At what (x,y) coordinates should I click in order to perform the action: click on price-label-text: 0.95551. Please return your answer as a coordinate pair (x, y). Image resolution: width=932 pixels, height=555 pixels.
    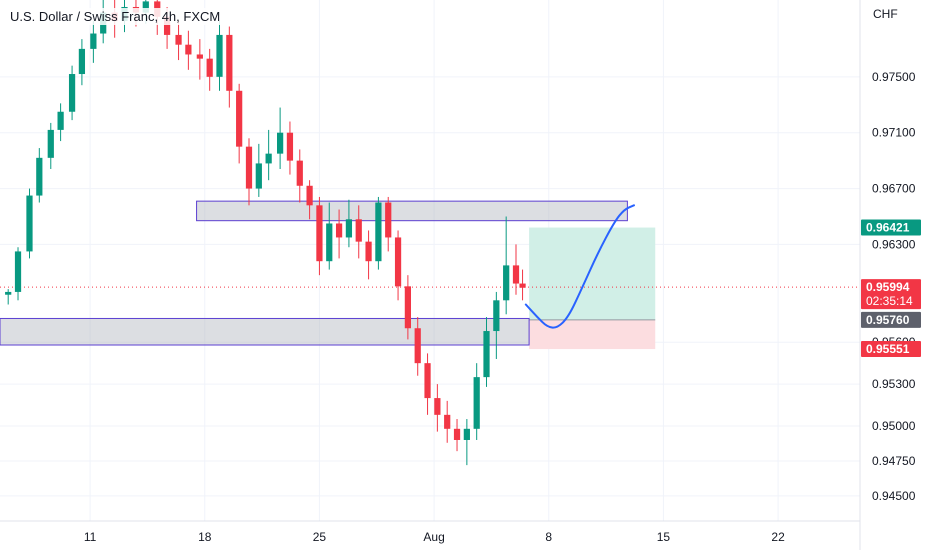
    Looking at the image, I should click on (888, 349).